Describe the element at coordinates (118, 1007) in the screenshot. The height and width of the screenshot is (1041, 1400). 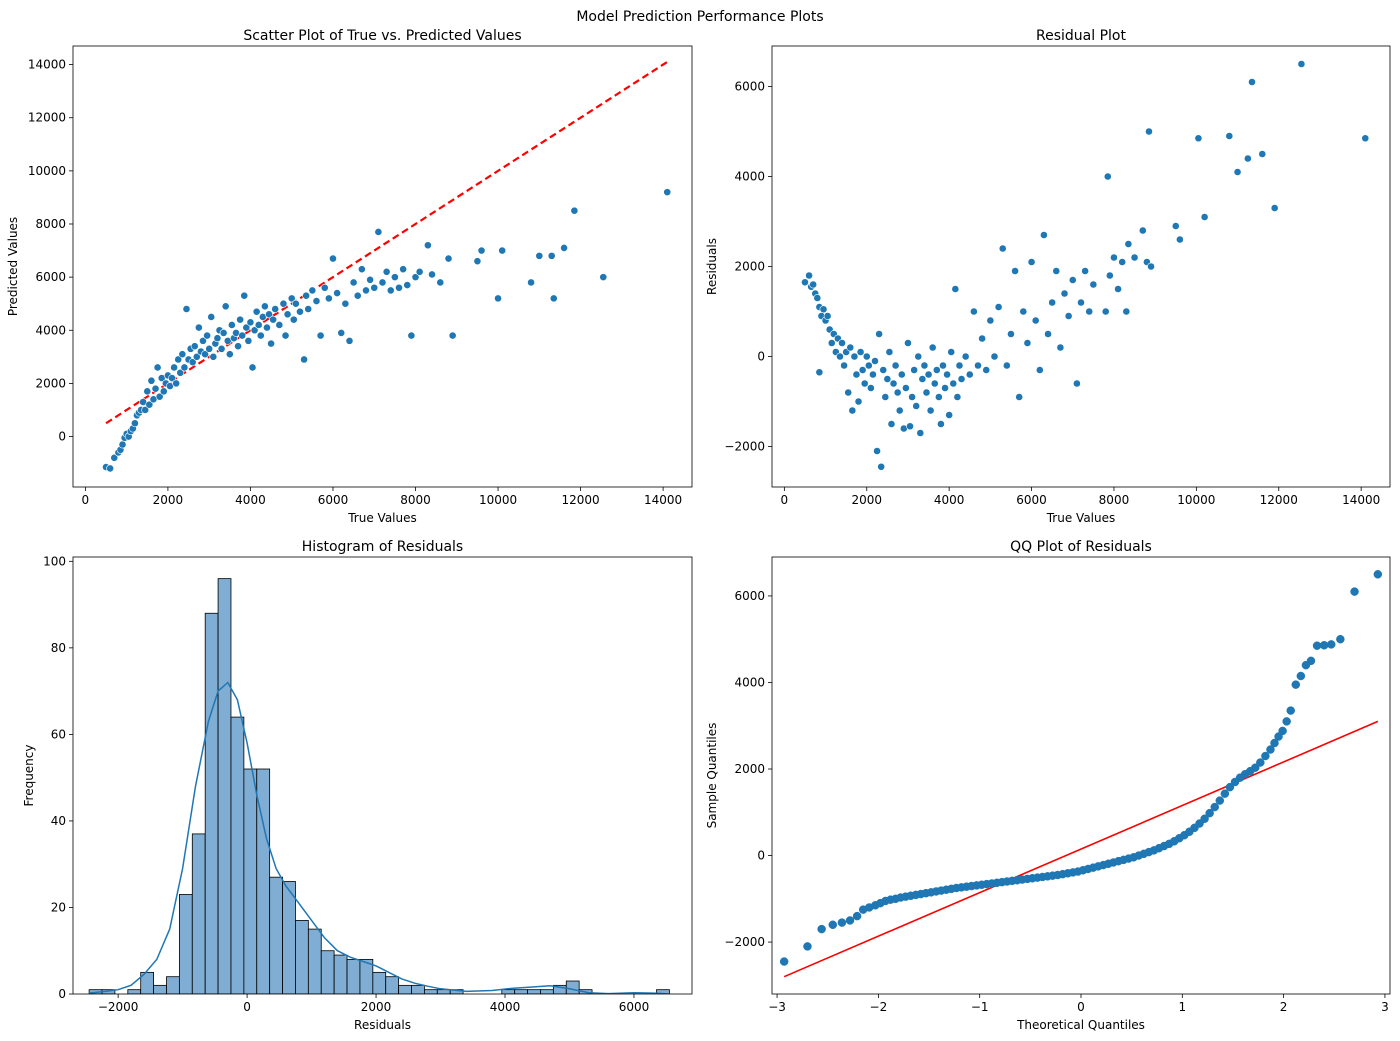
I see `x-tick-label: −2000` at that location.